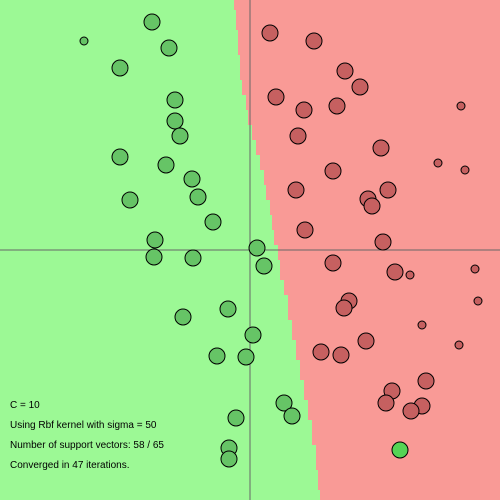 The image size is (500, 500). I want to click on kernel-text: Using Rbf kernel with sigma = 50, so click(83, 425).